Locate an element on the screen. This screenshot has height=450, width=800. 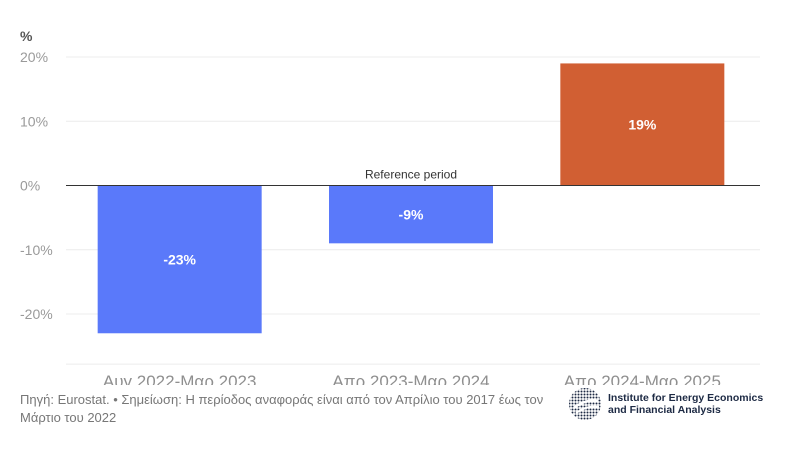
y-axis-ticks: 20% 10% 0% -10% -20% is located at coordinates (36, 185).